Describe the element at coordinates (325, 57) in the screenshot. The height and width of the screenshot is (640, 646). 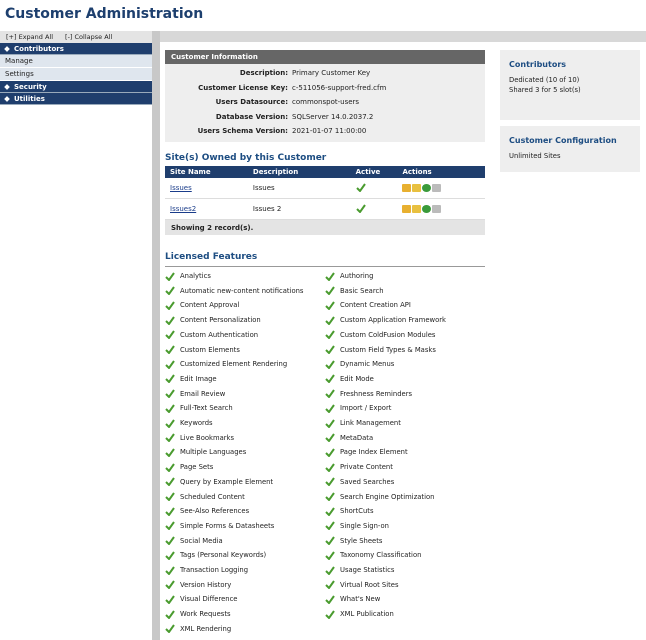
I see `panel-header: Customer Information` at that location.